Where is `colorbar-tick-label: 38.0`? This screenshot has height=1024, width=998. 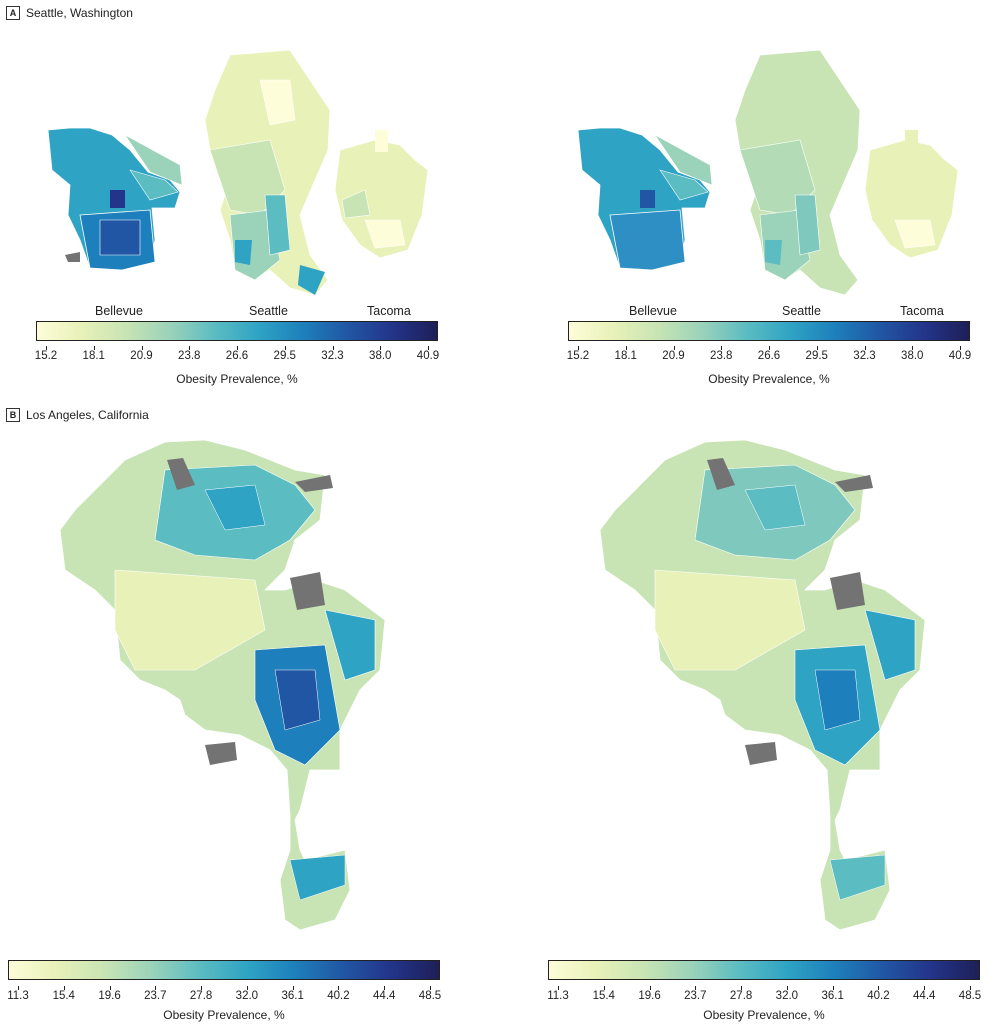
colorbar-tick-label: 38.0 is located at coordinates (912, 356).